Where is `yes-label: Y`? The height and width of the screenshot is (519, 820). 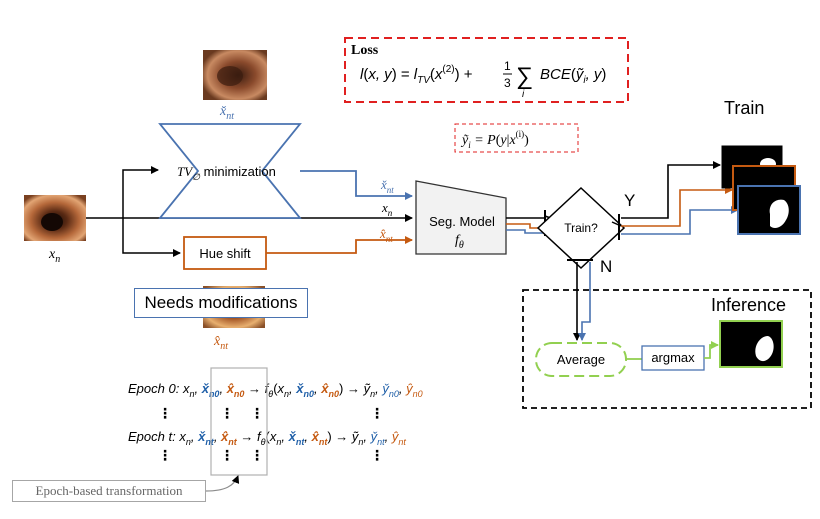 yes-label: Y is located at coordinates (629, 200).